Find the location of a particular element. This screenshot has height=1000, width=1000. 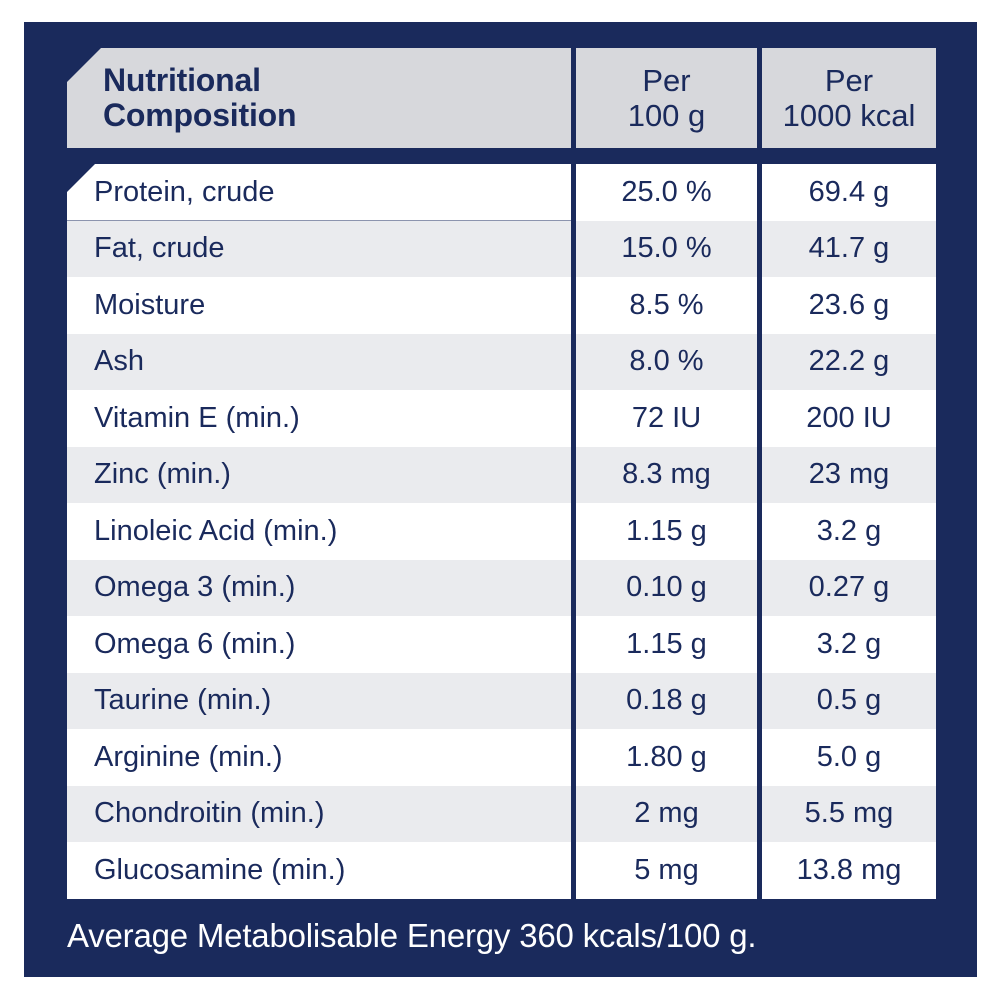

nutrient-label: Zinc (min.) is located at coordinates (319, 474).